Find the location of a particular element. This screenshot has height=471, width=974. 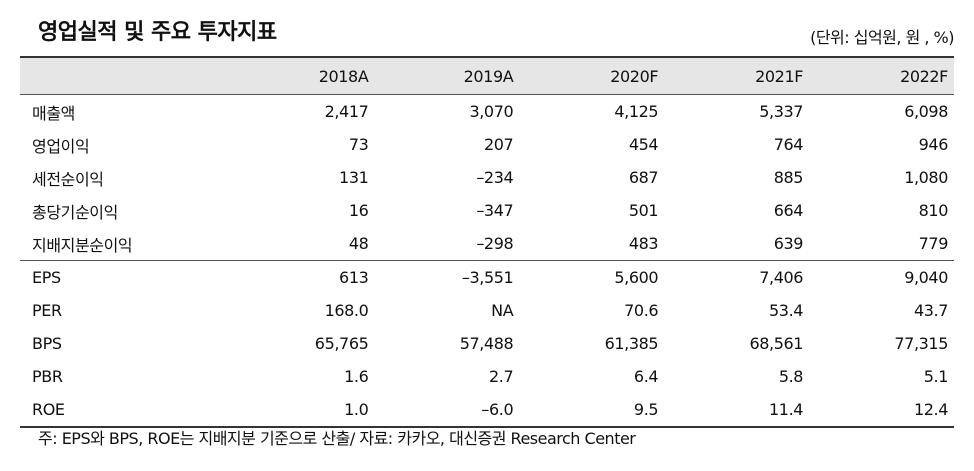

cell: 2,417 is located at coordinates (346, 111).